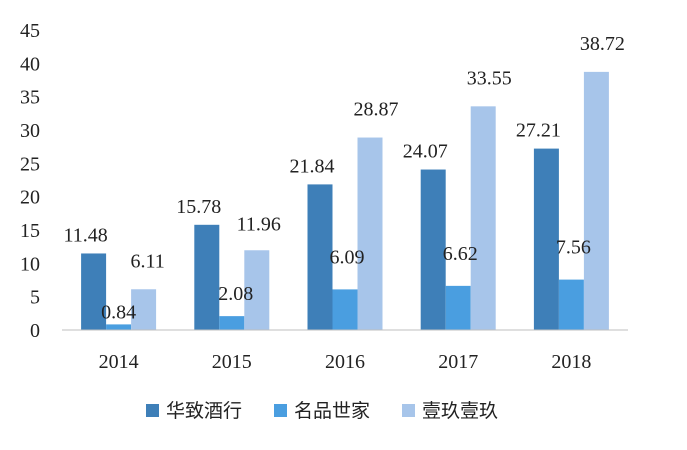  Describe the element at coordinates (232, 362) in the screenshot. I see `x-tick-label: 2015` at that location.